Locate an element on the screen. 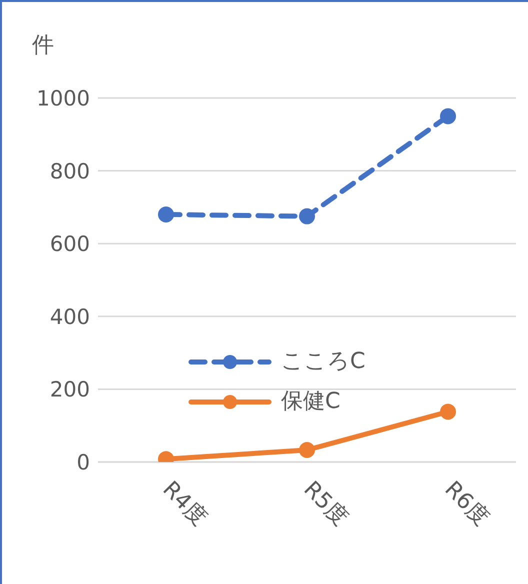  y-tick-label: 1000 is located at coordinates (63, 98).